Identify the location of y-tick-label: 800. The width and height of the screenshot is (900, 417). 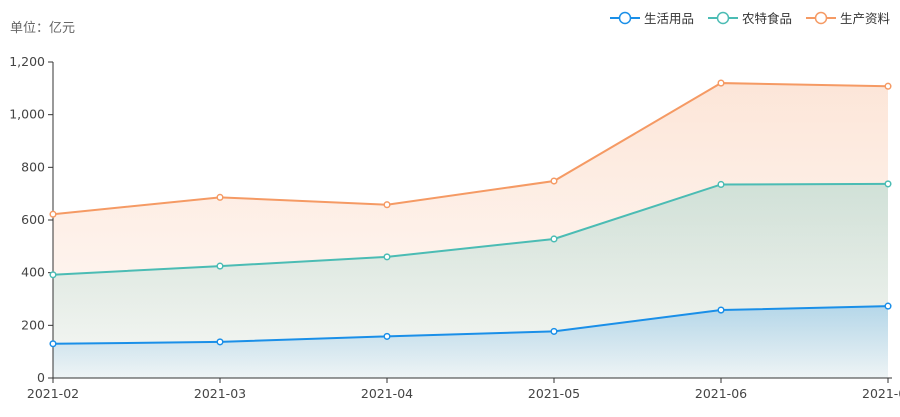
(33, 166).